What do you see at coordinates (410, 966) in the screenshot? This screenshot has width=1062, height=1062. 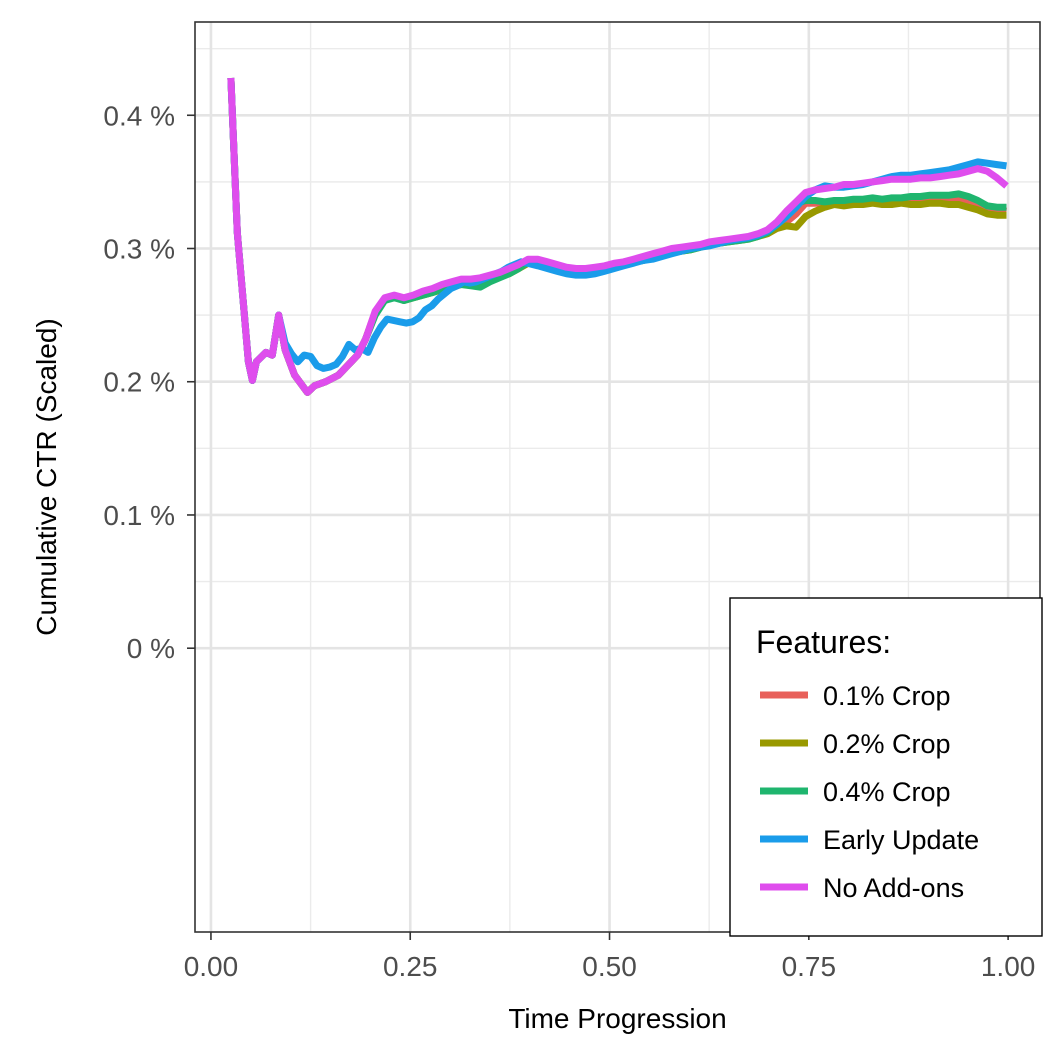 I see `x-tick-label: 0.25` at bounding box center [410, 966].